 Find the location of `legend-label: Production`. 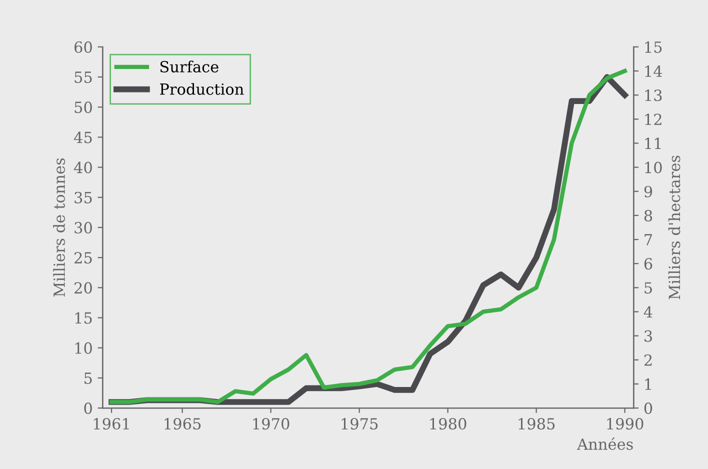

legend-label: Production is located at coordinates (202, 89).